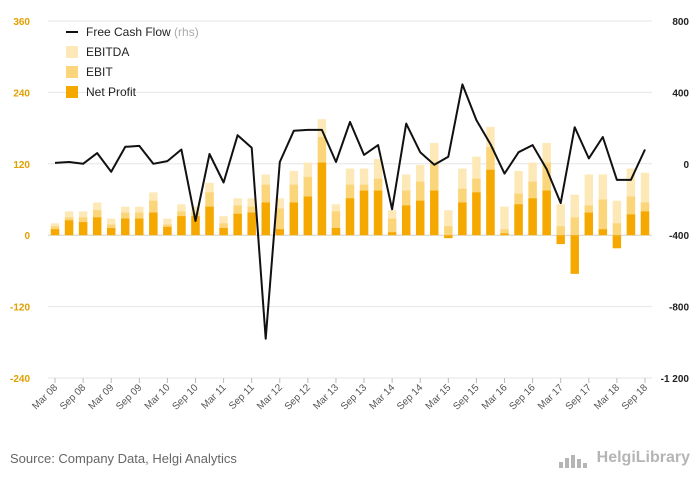 This screenshot has width=700, height=483. Describe the element at coordinates (326, 397) in the screenshot. I see `x-tick-label: Mar 13` at that location.